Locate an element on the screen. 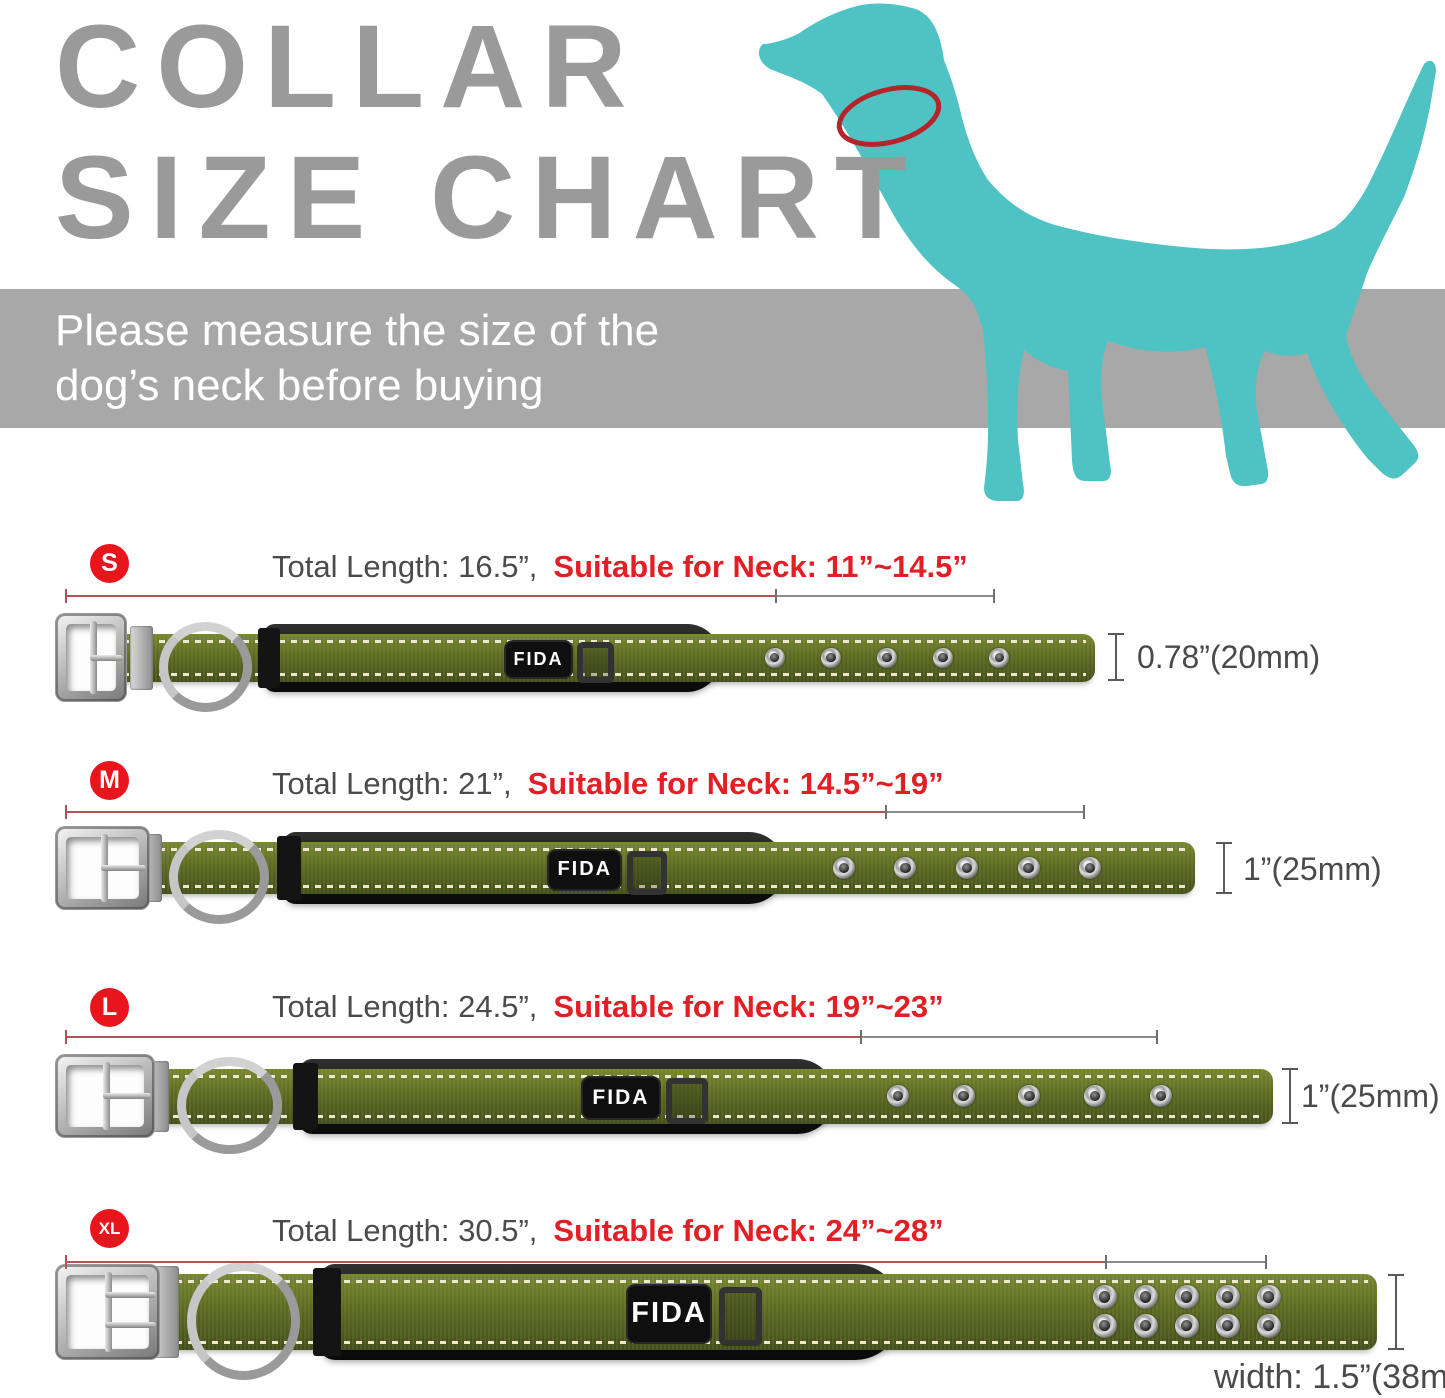  collar-image-l: FIDA is located at coordinates (664, 1100).